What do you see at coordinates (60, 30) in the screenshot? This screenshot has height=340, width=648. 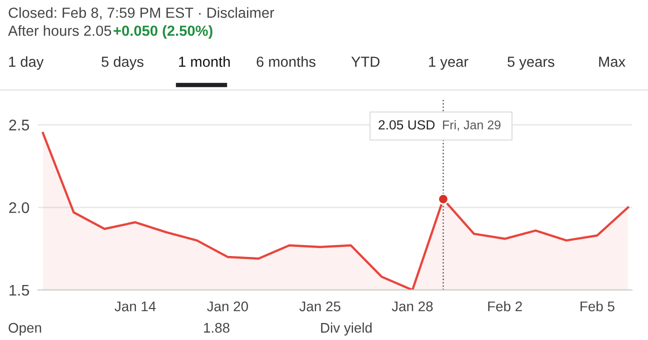 I see `text: After hours 2.05` at bounding box center [60, 30].